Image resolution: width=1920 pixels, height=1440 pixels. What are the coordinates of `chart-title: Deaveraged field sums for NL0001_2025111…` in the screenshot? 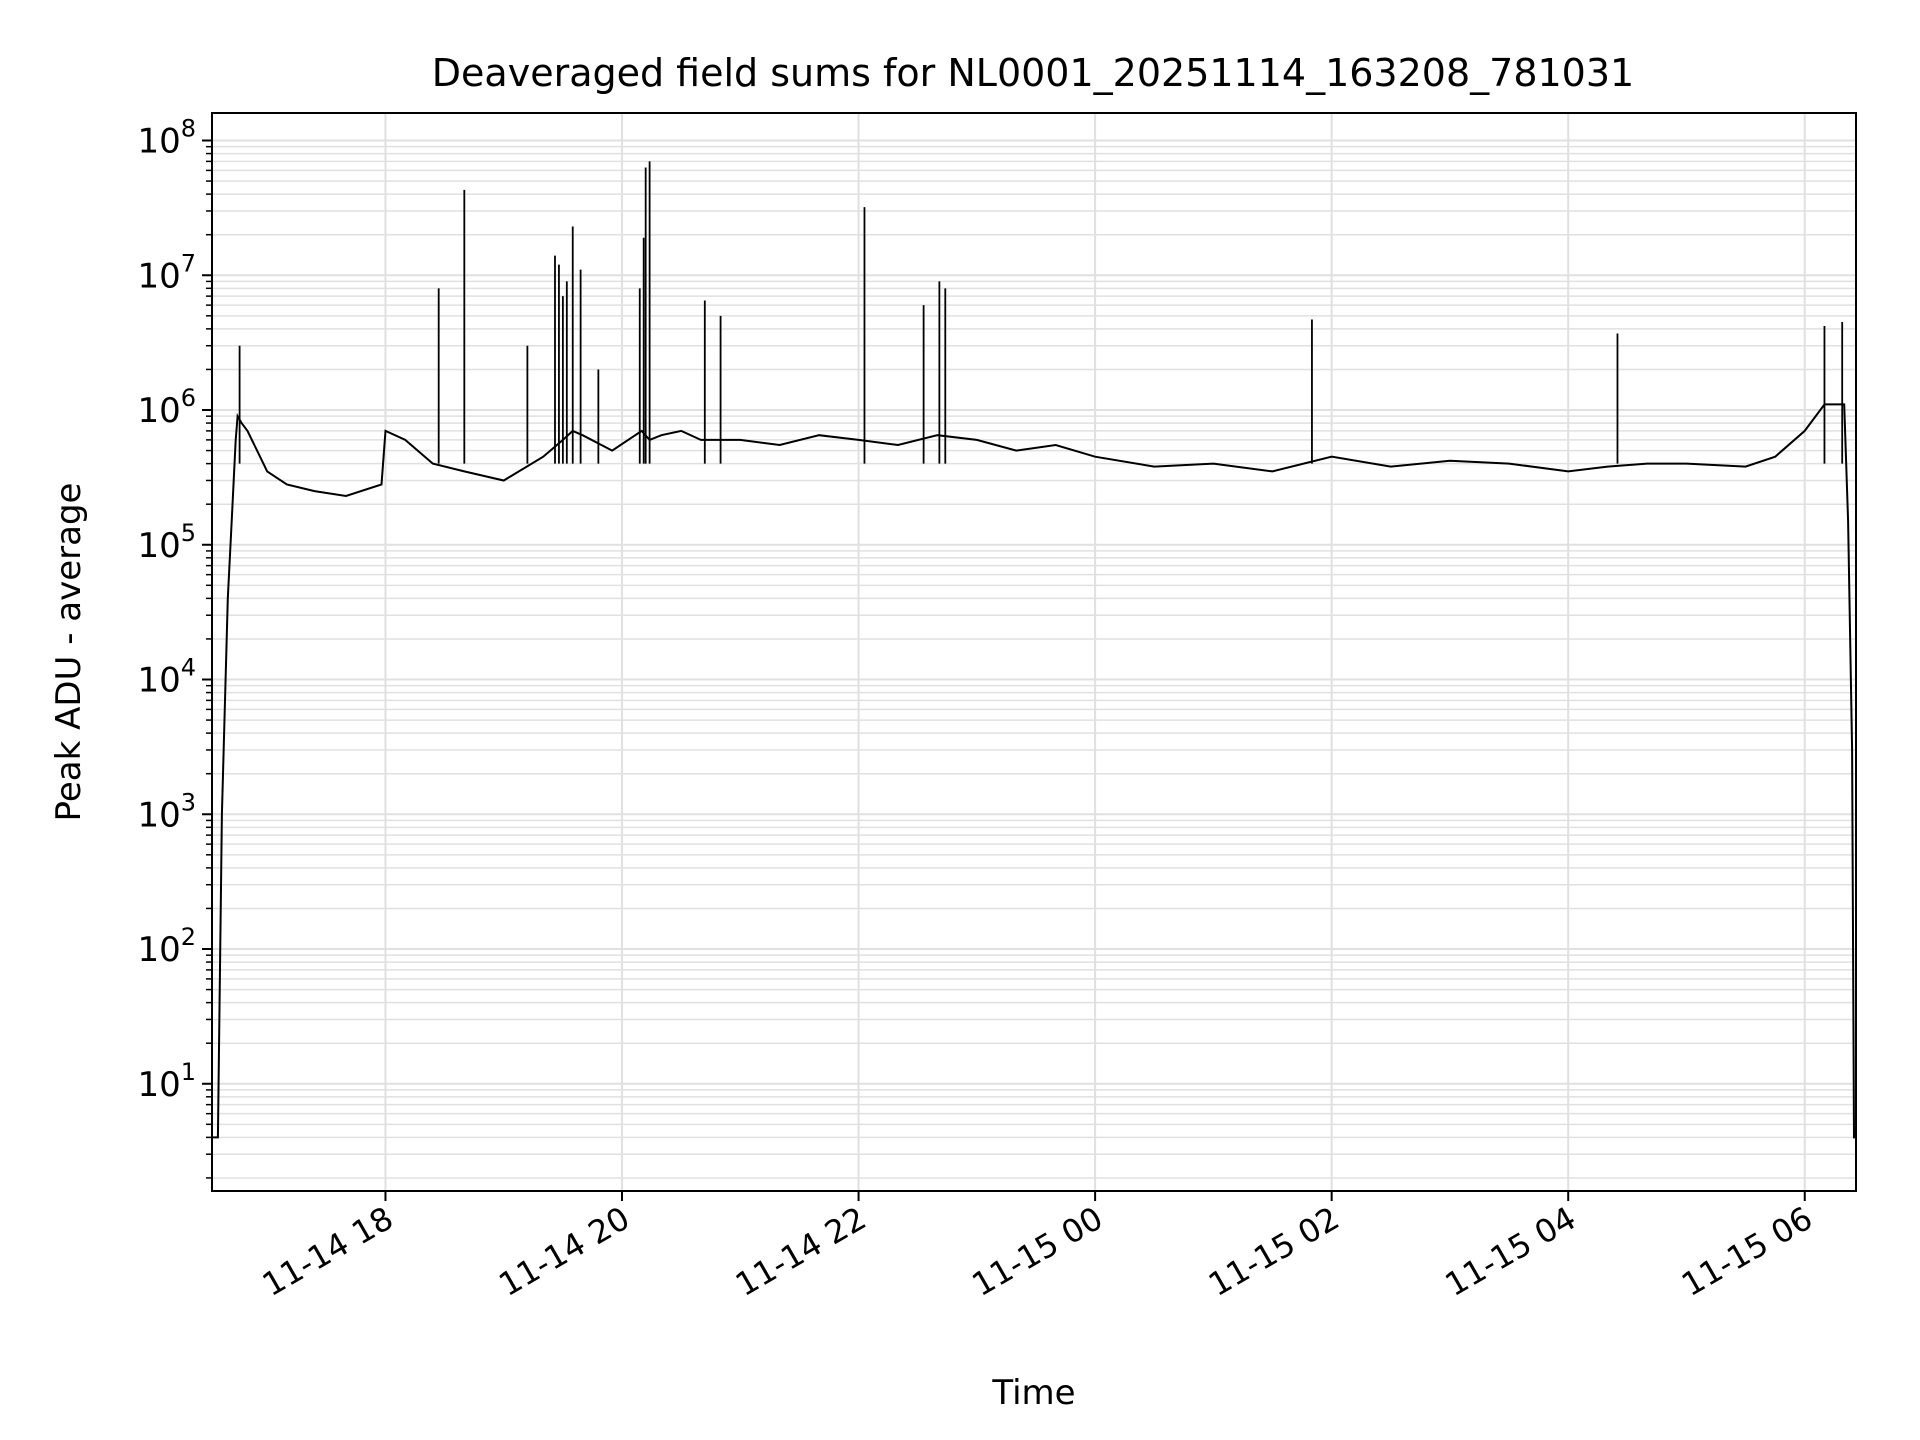 It's located at (1033, 73).